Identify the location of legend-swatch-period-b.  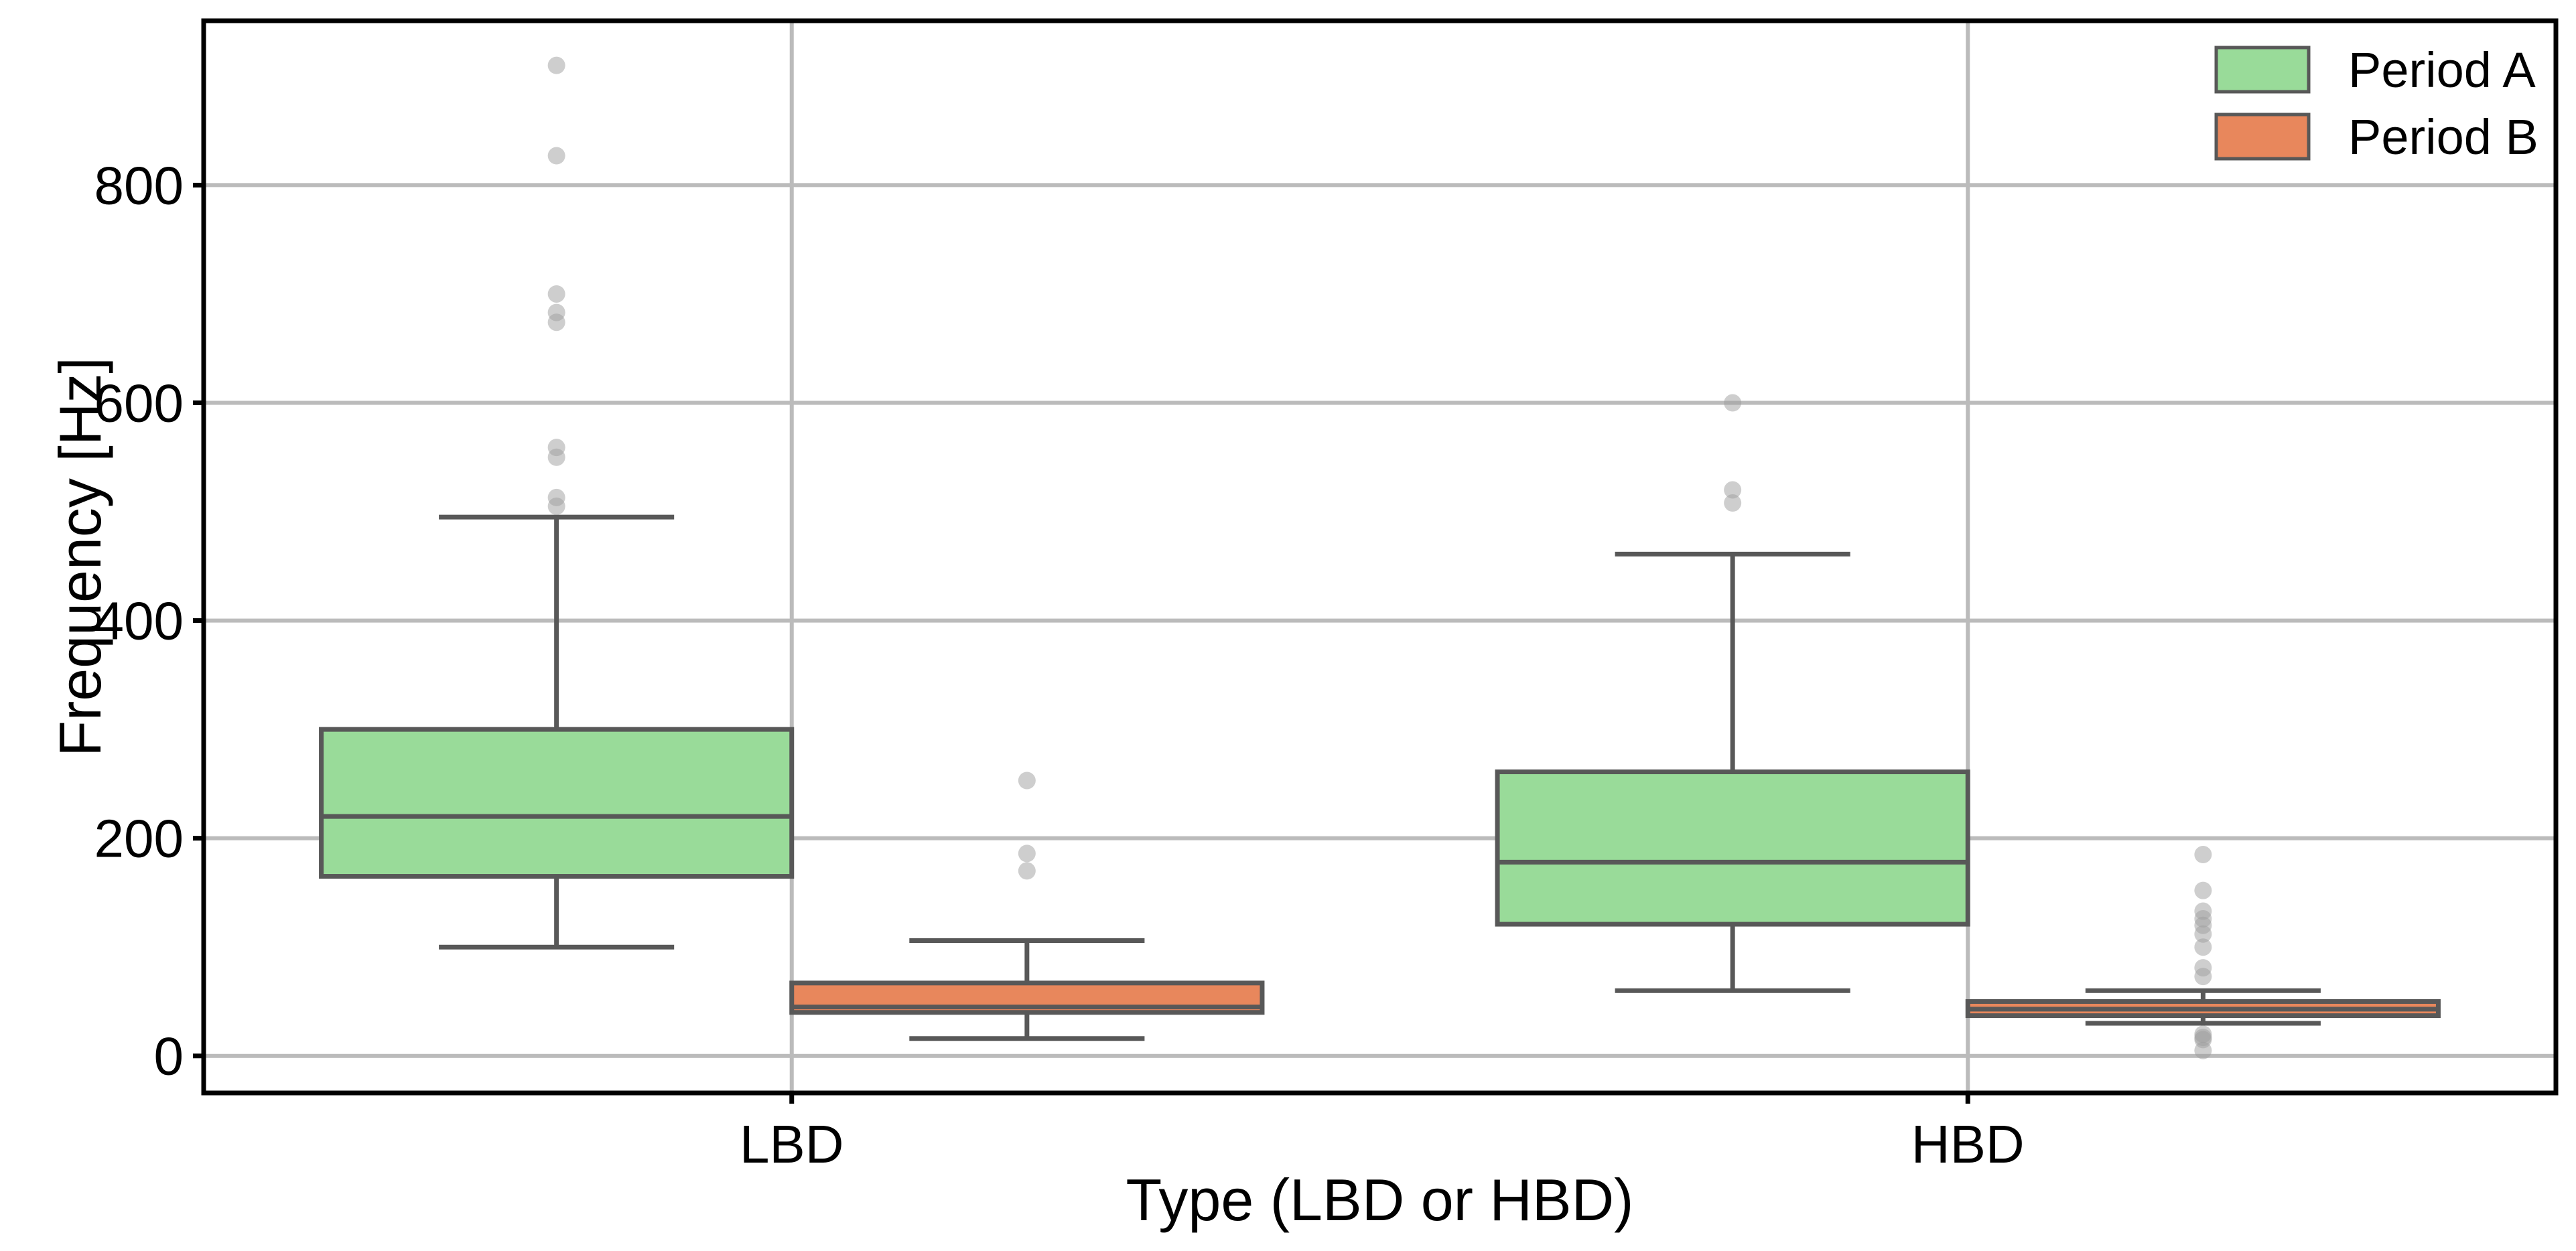
(2262, 137).